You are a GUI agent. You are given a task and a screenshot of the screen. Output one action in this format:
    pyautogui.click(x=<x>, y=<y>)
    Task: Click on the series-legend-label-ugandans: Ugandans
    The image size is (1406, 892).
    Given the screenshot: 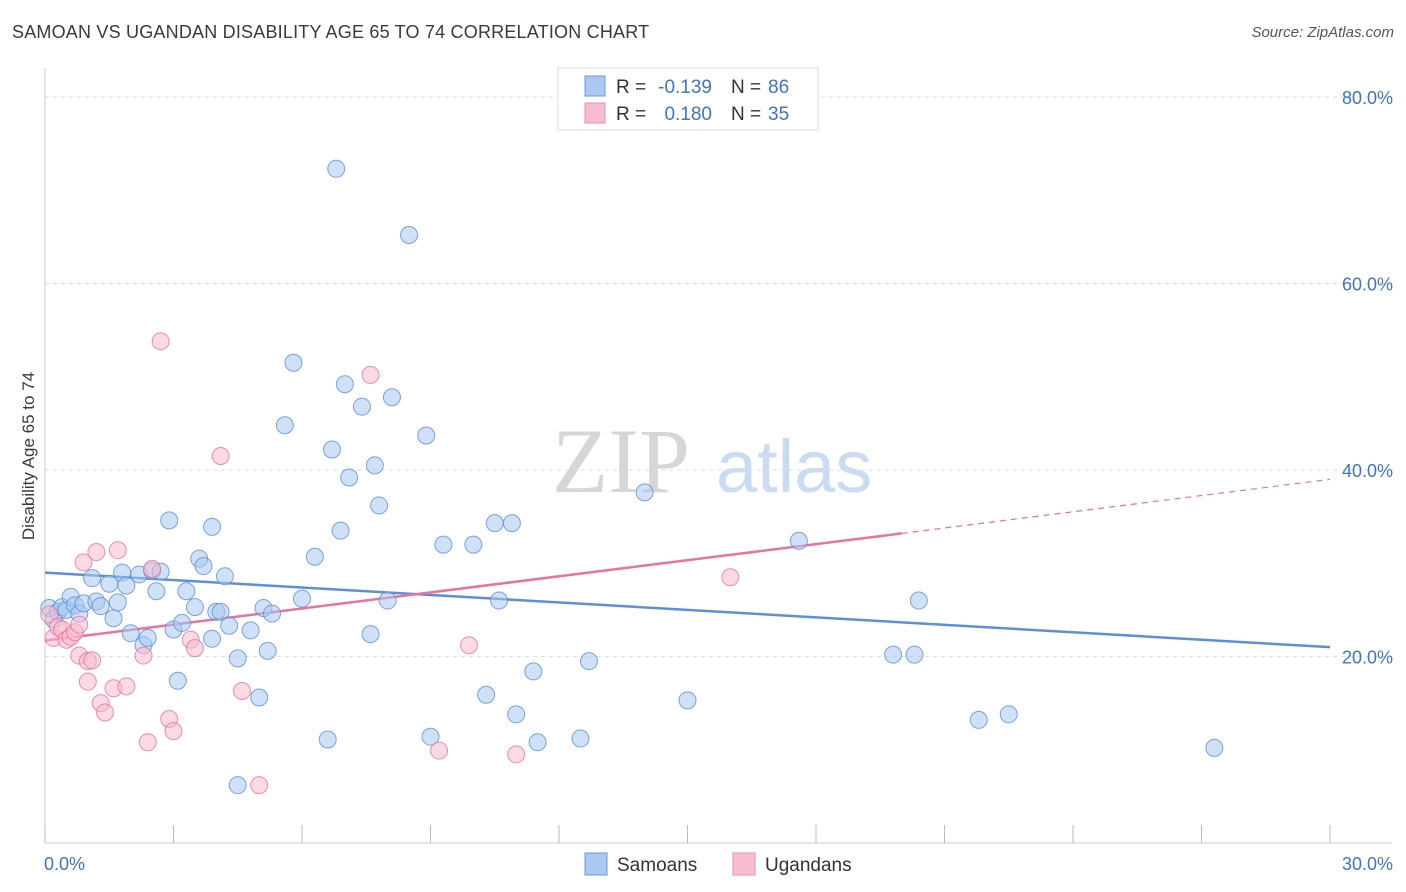 What is the action you would take?
    pyautogui.click(x=808, y=865)
    